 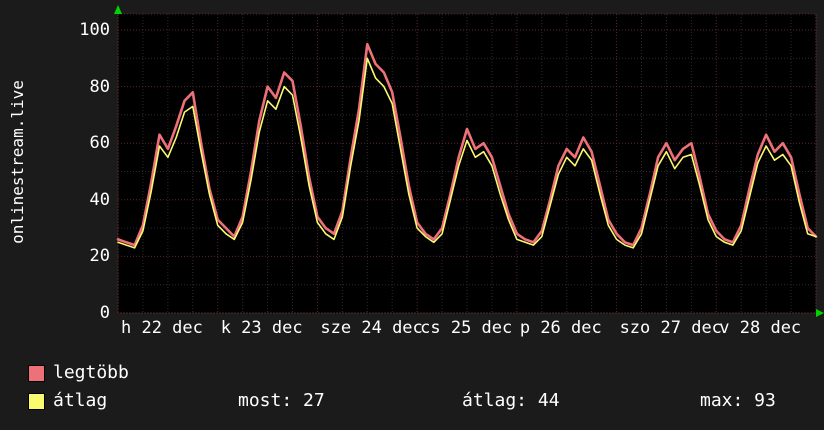 I want to click on legend-label-legtobb: legtöbb, so click(x=91, y=372).